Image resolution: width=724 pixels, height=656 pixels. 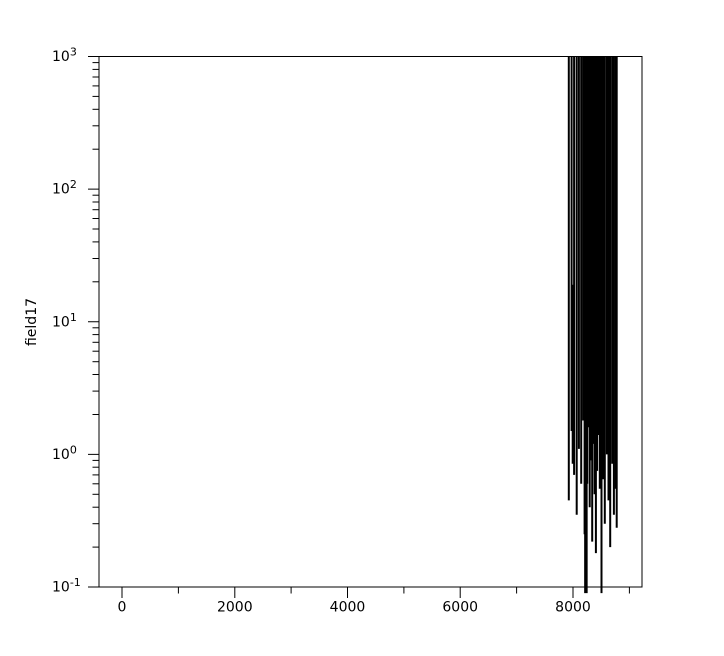 What do you see at coordinates (64, 188) in the screenshot?
I see `y-tick-label: 10²` at bounding box center [64, 188].